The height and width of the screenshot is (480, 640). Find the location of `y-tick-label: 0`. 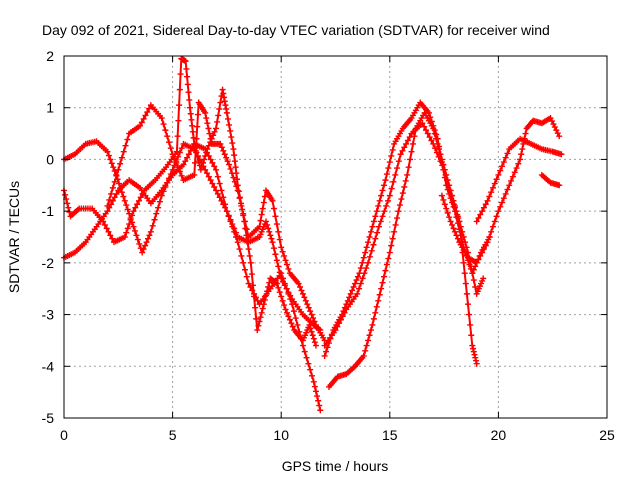

y-tick-label: 0 is located at coordinates (50, 159).